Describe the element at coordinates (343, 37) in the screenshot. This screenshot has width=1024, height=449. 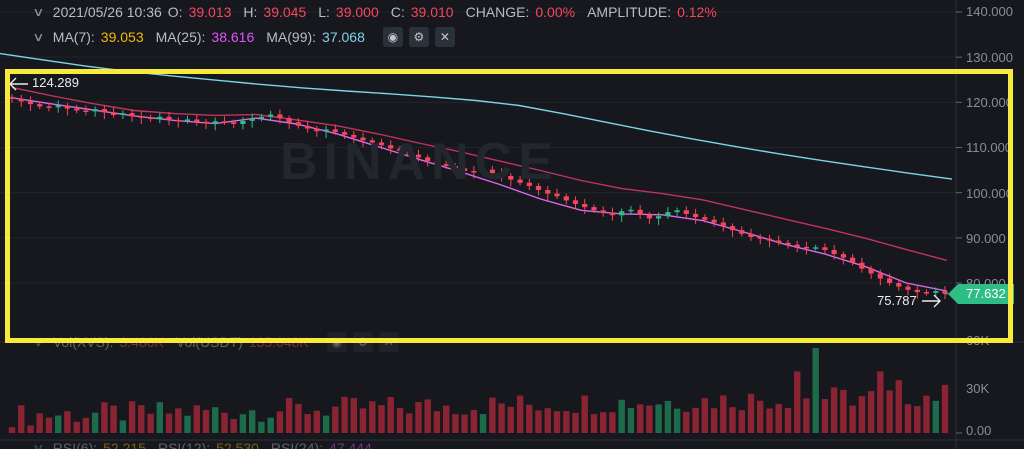
I see `ma99-value: 37.068` at that location.